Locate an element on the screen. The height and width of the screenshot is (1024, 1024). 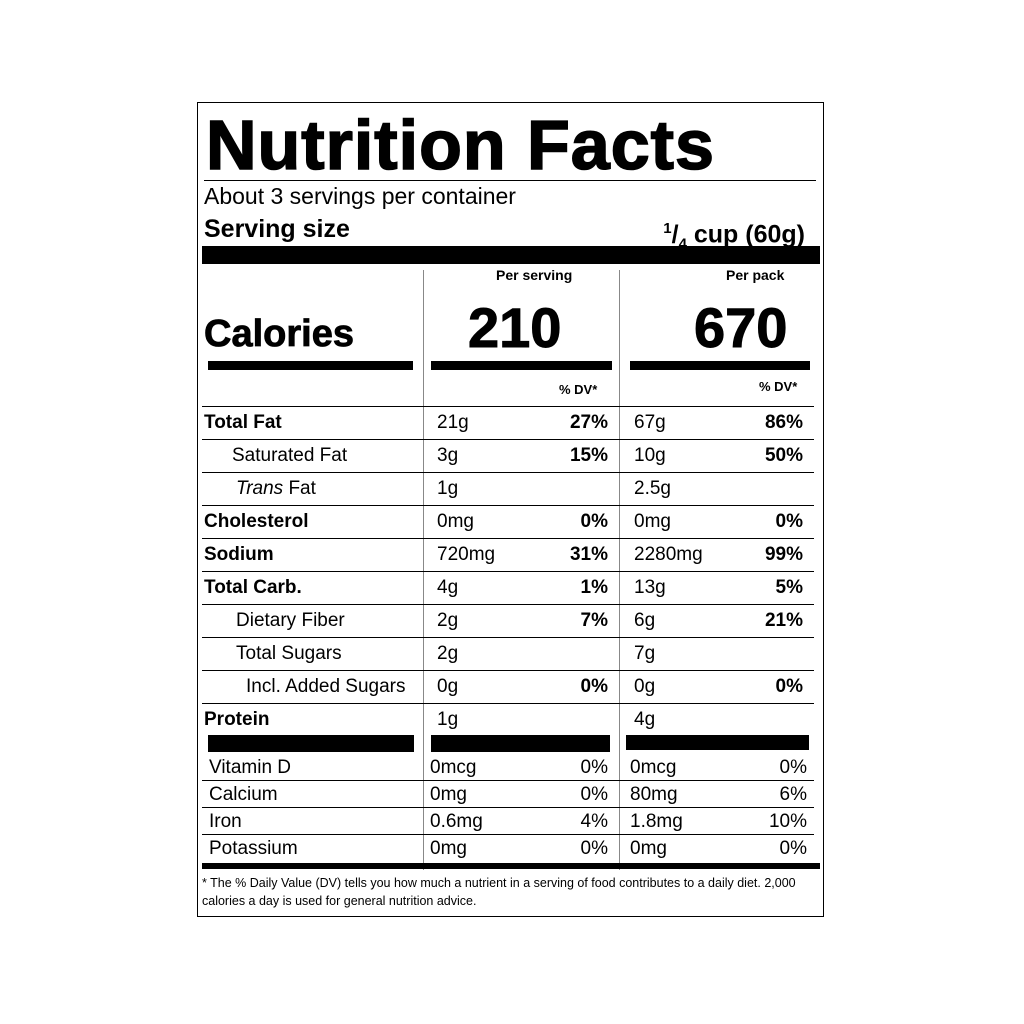
serving-amount: 3g is located at coordinates (448, 455).